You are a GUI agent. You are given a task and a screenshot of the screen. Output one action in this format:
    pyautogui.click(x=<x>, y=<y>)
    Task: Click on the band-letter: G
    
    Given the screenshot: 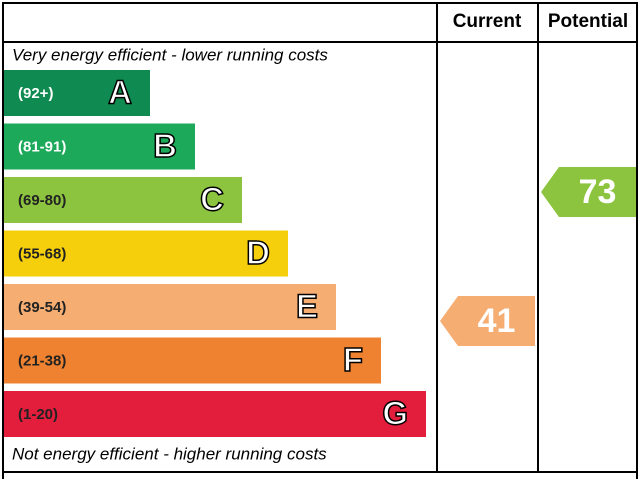 What is the action you would take?
    pyautogui.click(x=395, y=413)
    